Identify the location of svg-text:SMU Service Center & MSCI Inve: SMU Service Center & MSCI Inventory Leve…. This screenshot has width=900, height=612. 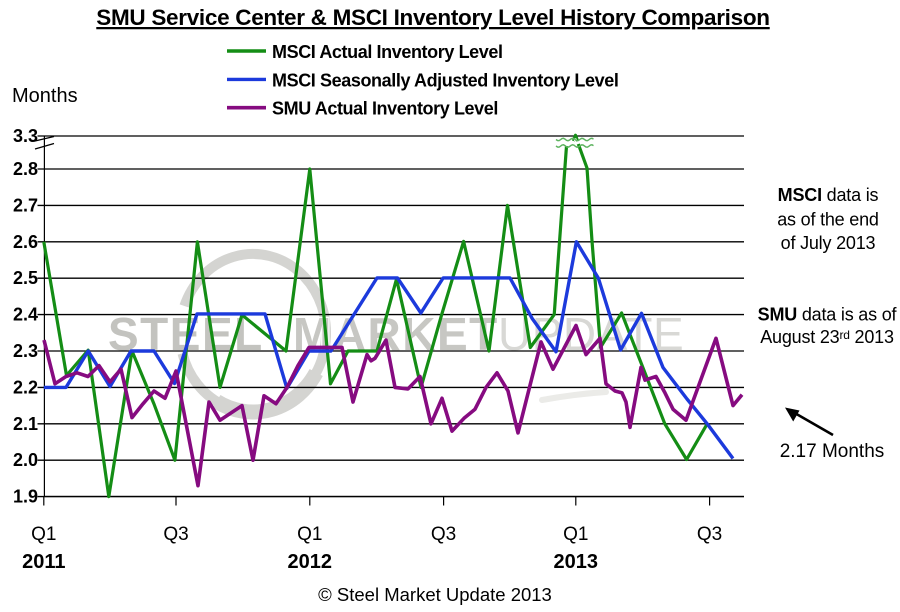
(432, 17).